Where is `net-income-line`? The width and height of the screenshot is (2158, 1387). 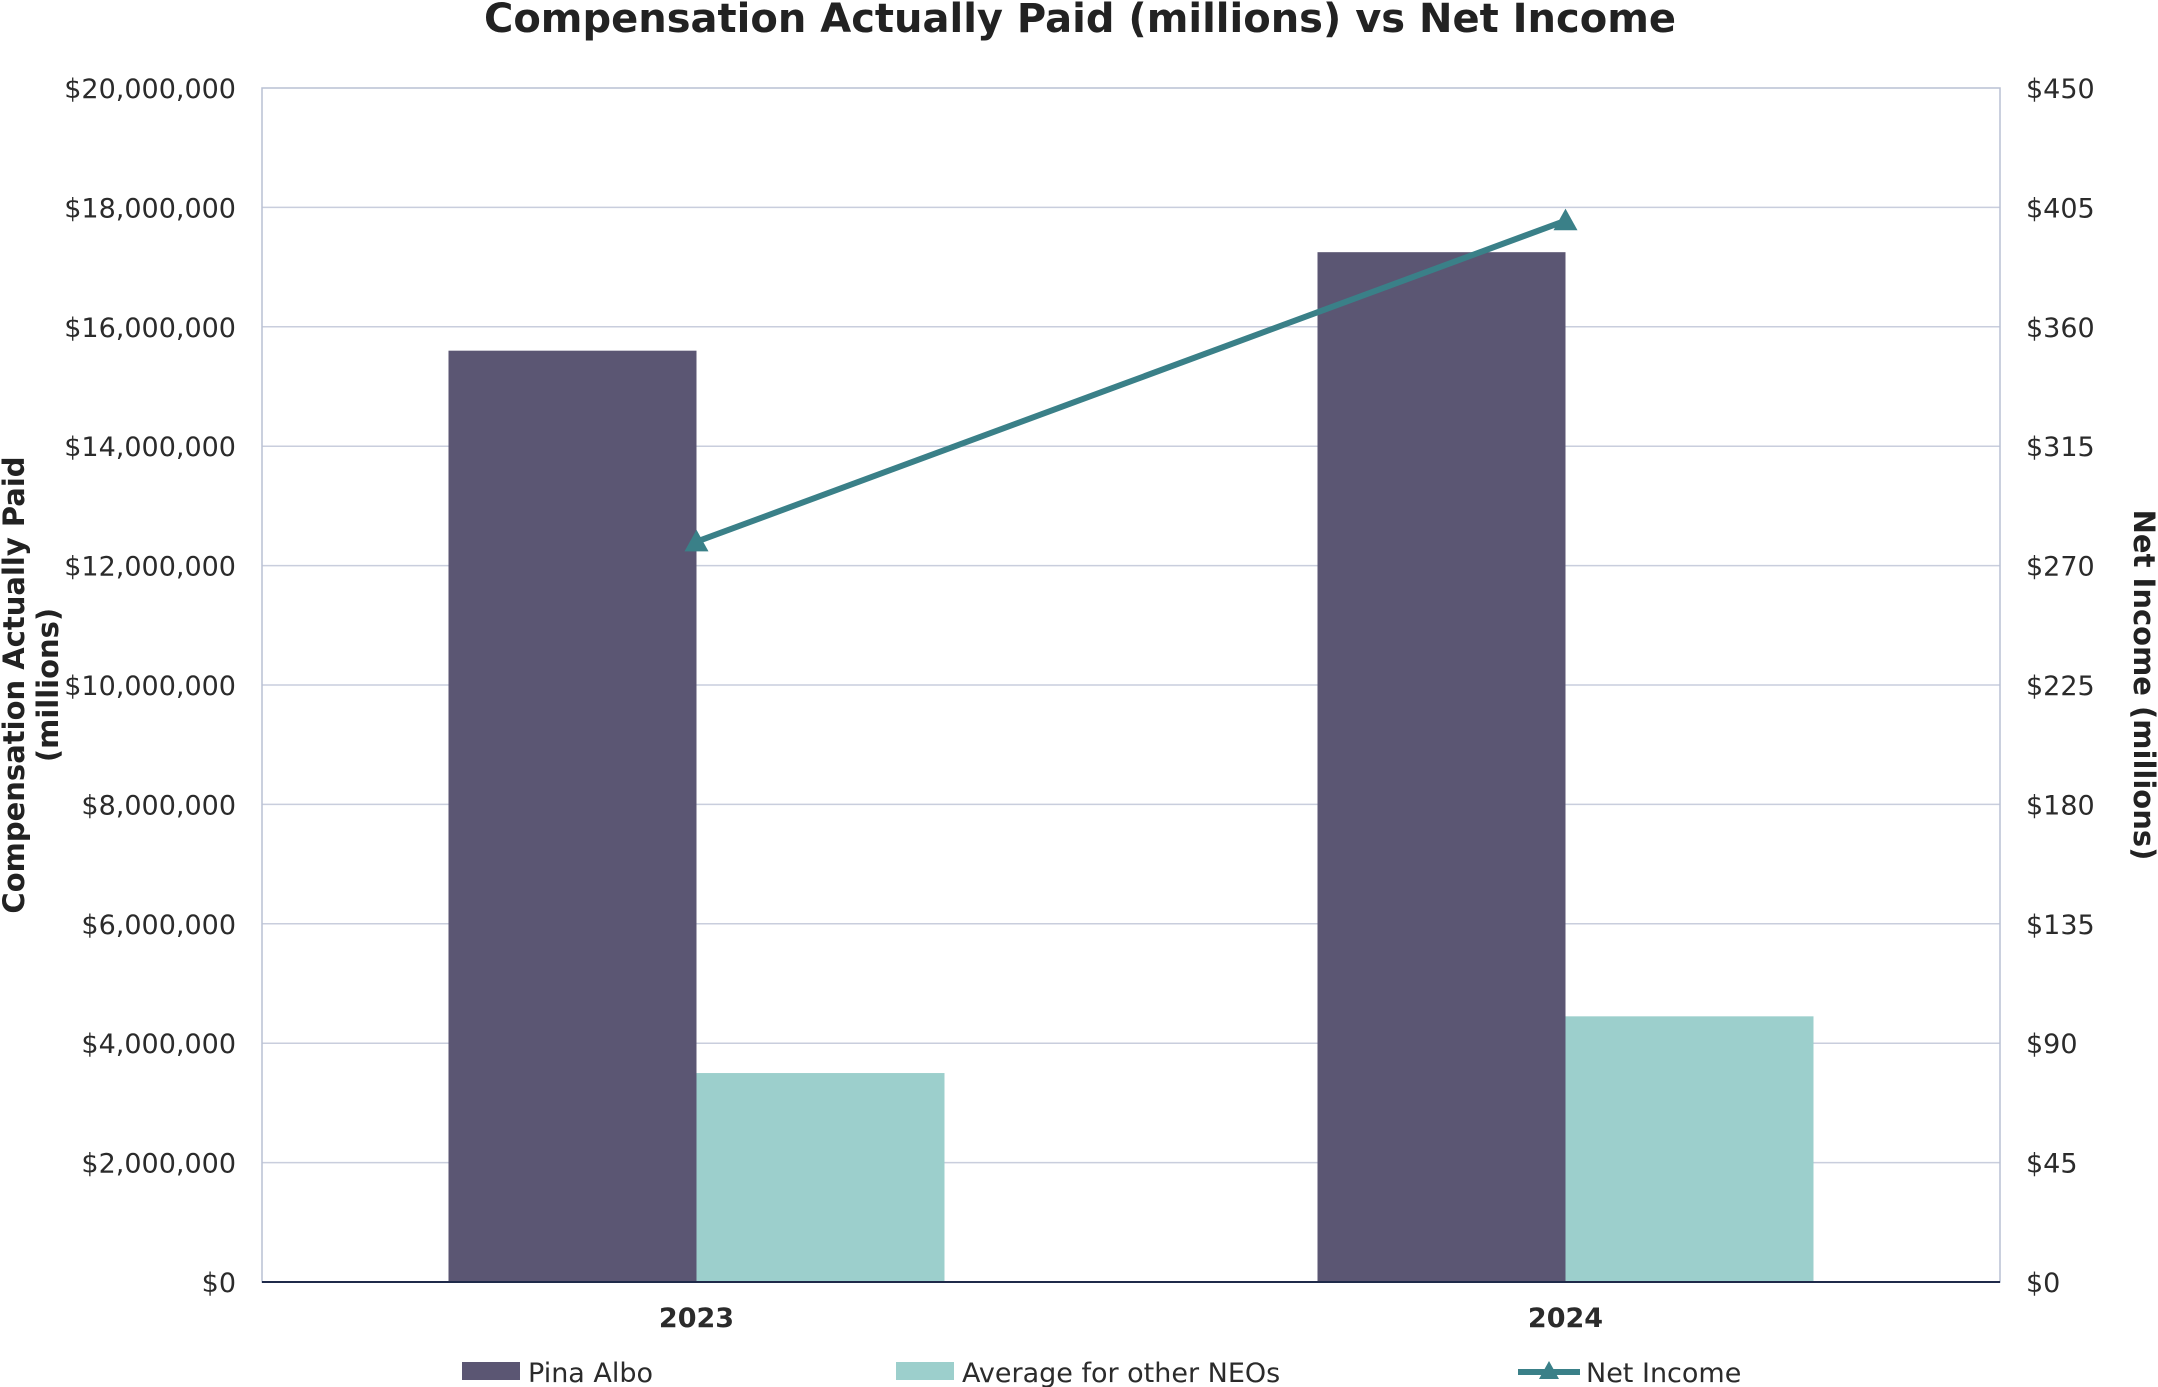
net-income-line is located at coordinates (1131, 381).